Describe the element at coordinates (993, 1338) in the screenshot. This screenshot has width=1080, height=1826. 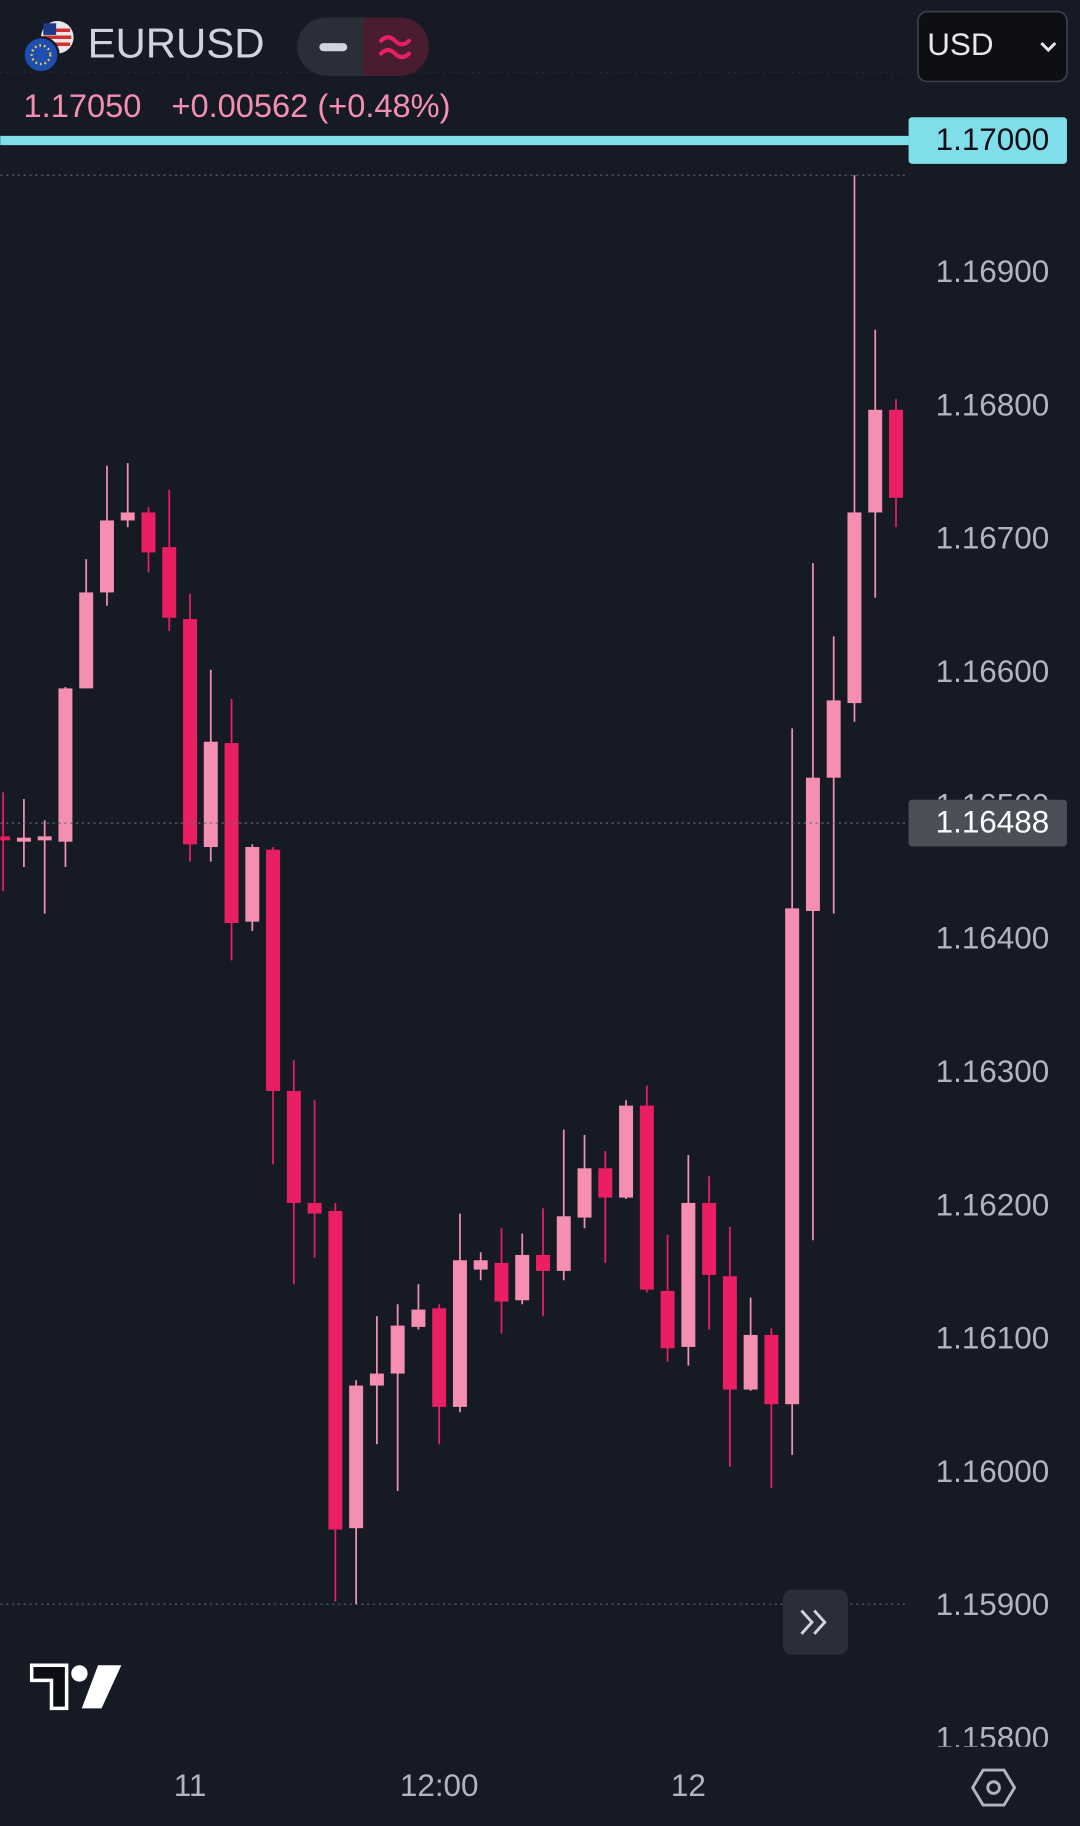
I see `y-tick-label: 1.16100` at that location.